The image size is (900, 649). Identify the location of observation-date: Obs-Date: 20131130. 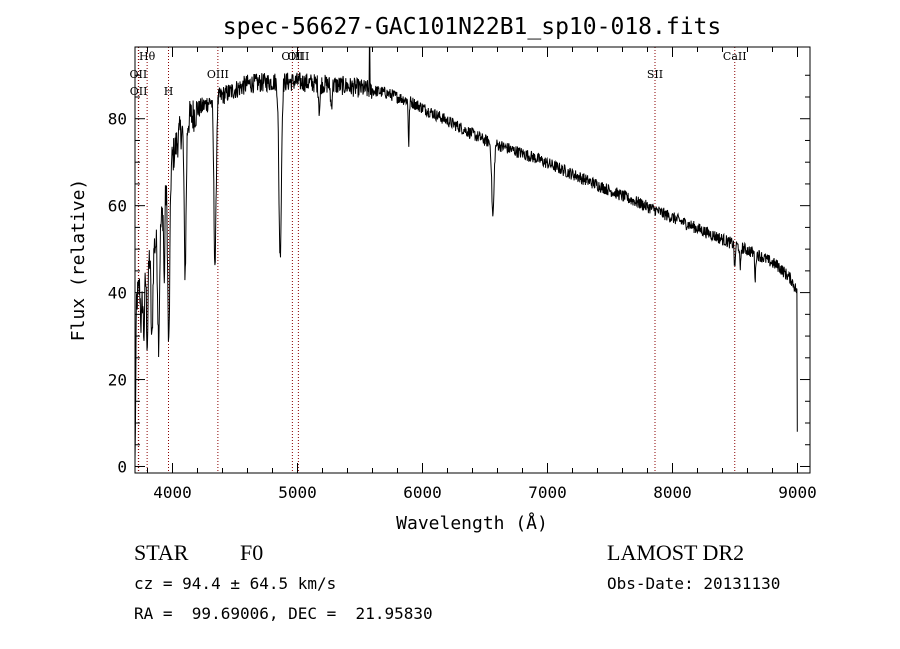
(694, 583).